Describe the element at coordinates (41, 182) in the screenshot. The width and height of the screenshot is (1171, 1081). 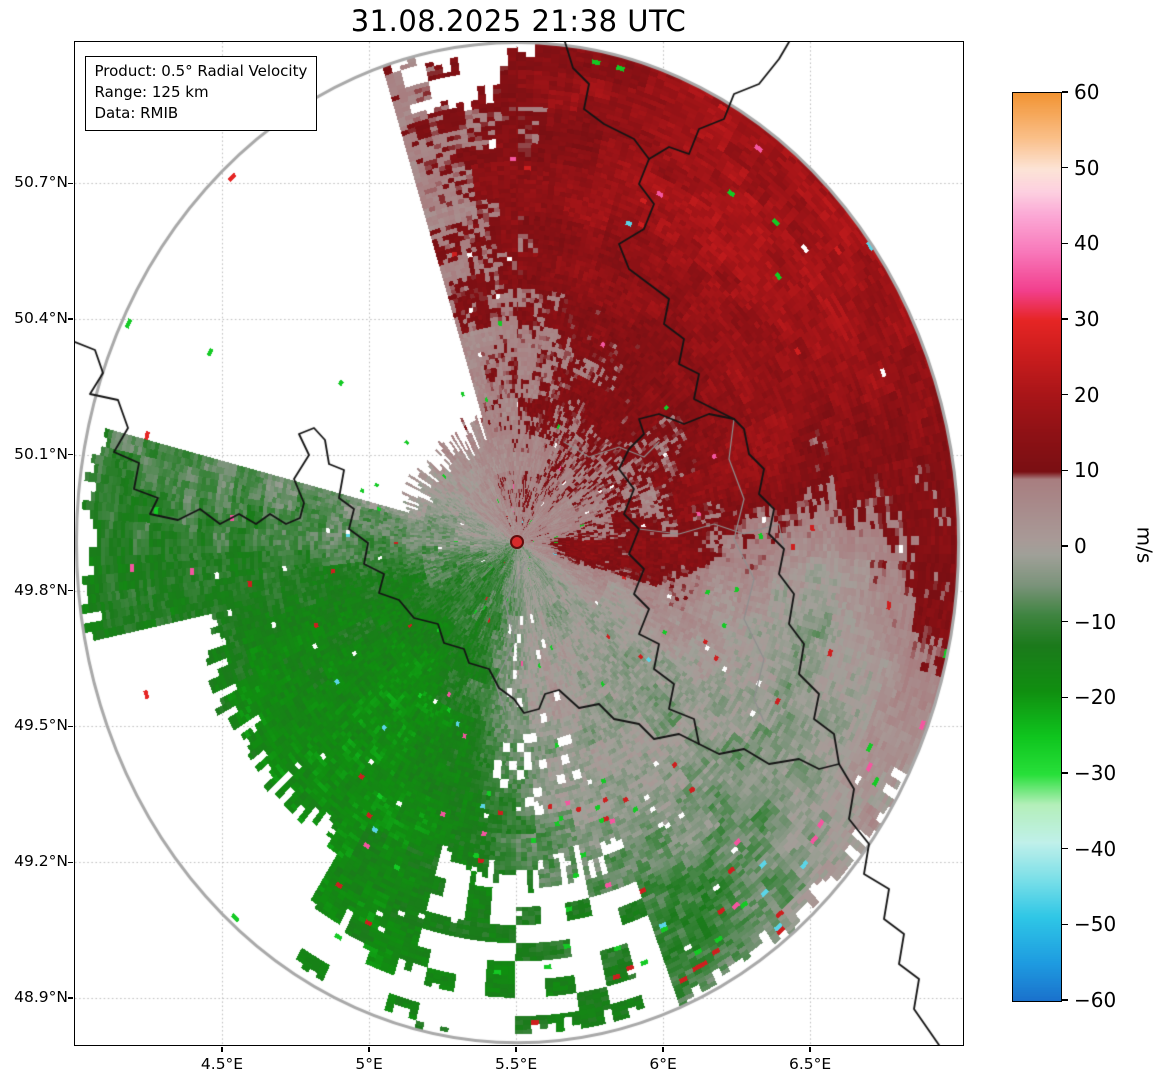
I see `y-tick-label: 50.7°N` at that location.